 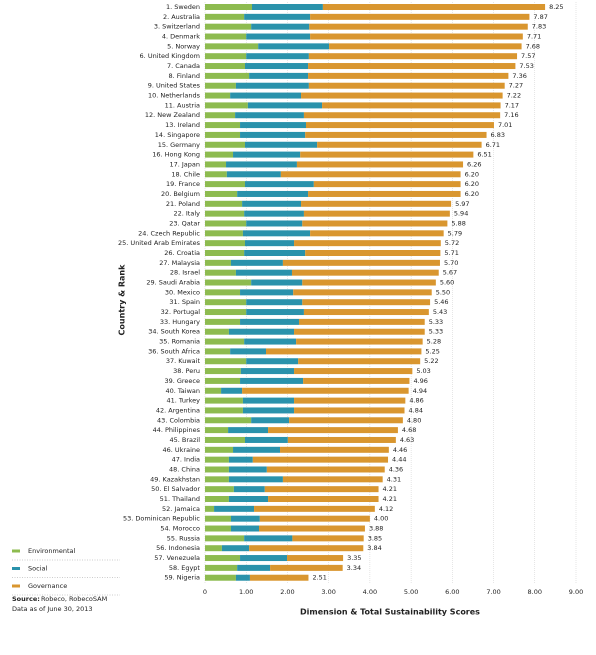 What do you see at coordinates (450, 273) in the screenshot?
I see `total-label: 5.67` at bounding box center [450, 273].